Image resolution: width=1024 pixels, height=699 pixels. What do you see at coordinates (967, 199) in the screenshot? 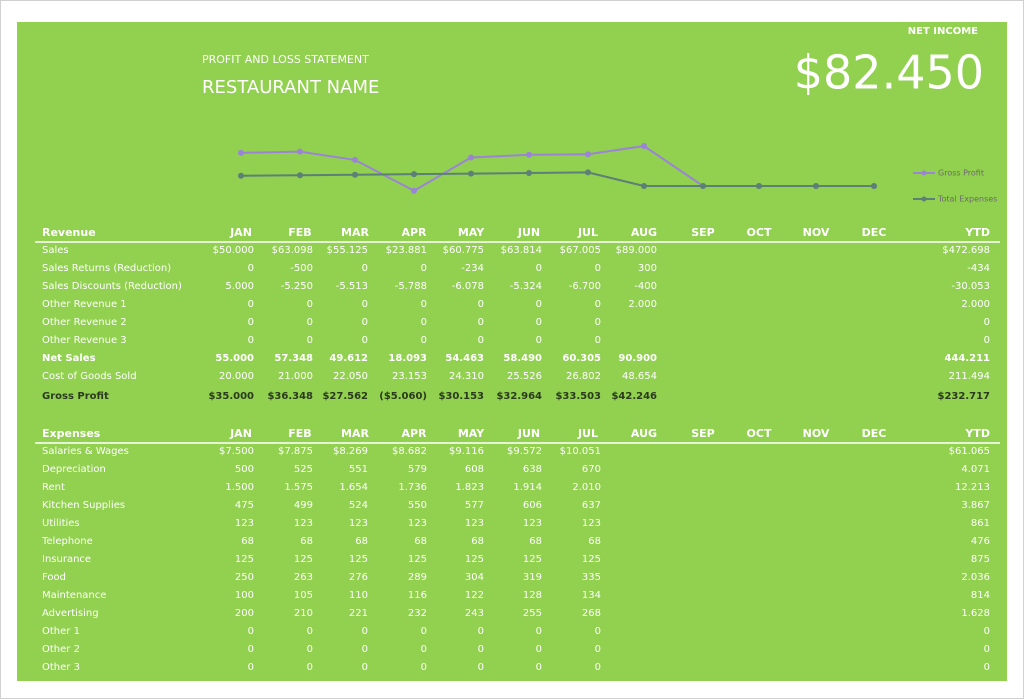
I see `legend-label: Total Expenses` at bounding box center [967, 199].